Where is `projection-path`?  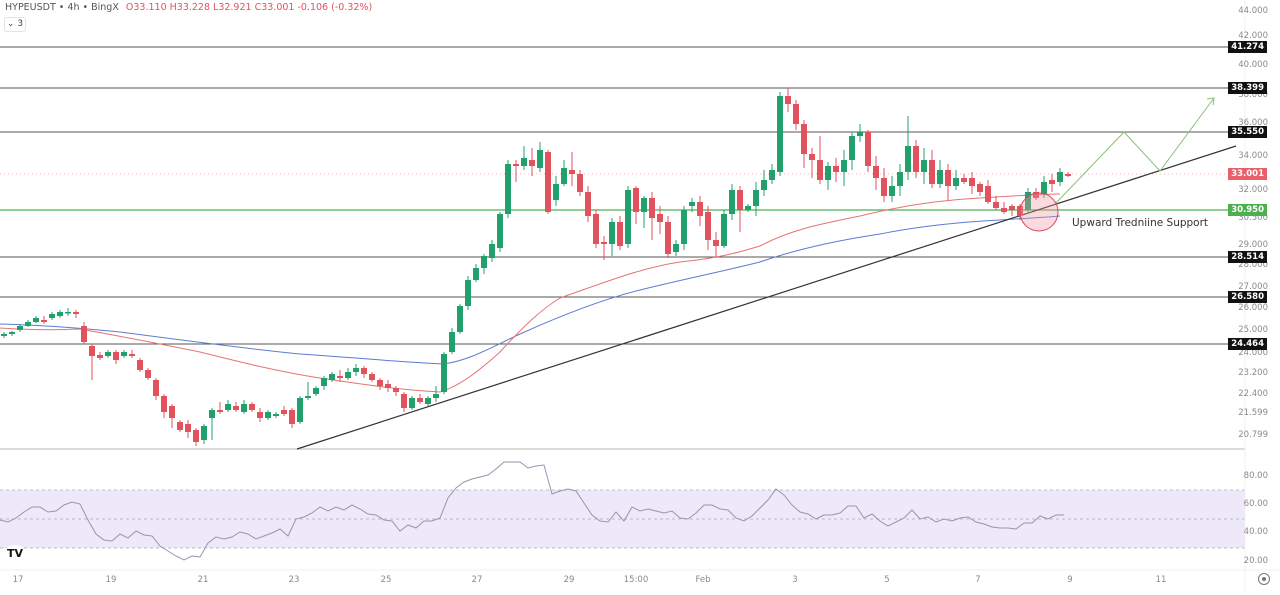
projection-path is located at coordinates (1135, 150).